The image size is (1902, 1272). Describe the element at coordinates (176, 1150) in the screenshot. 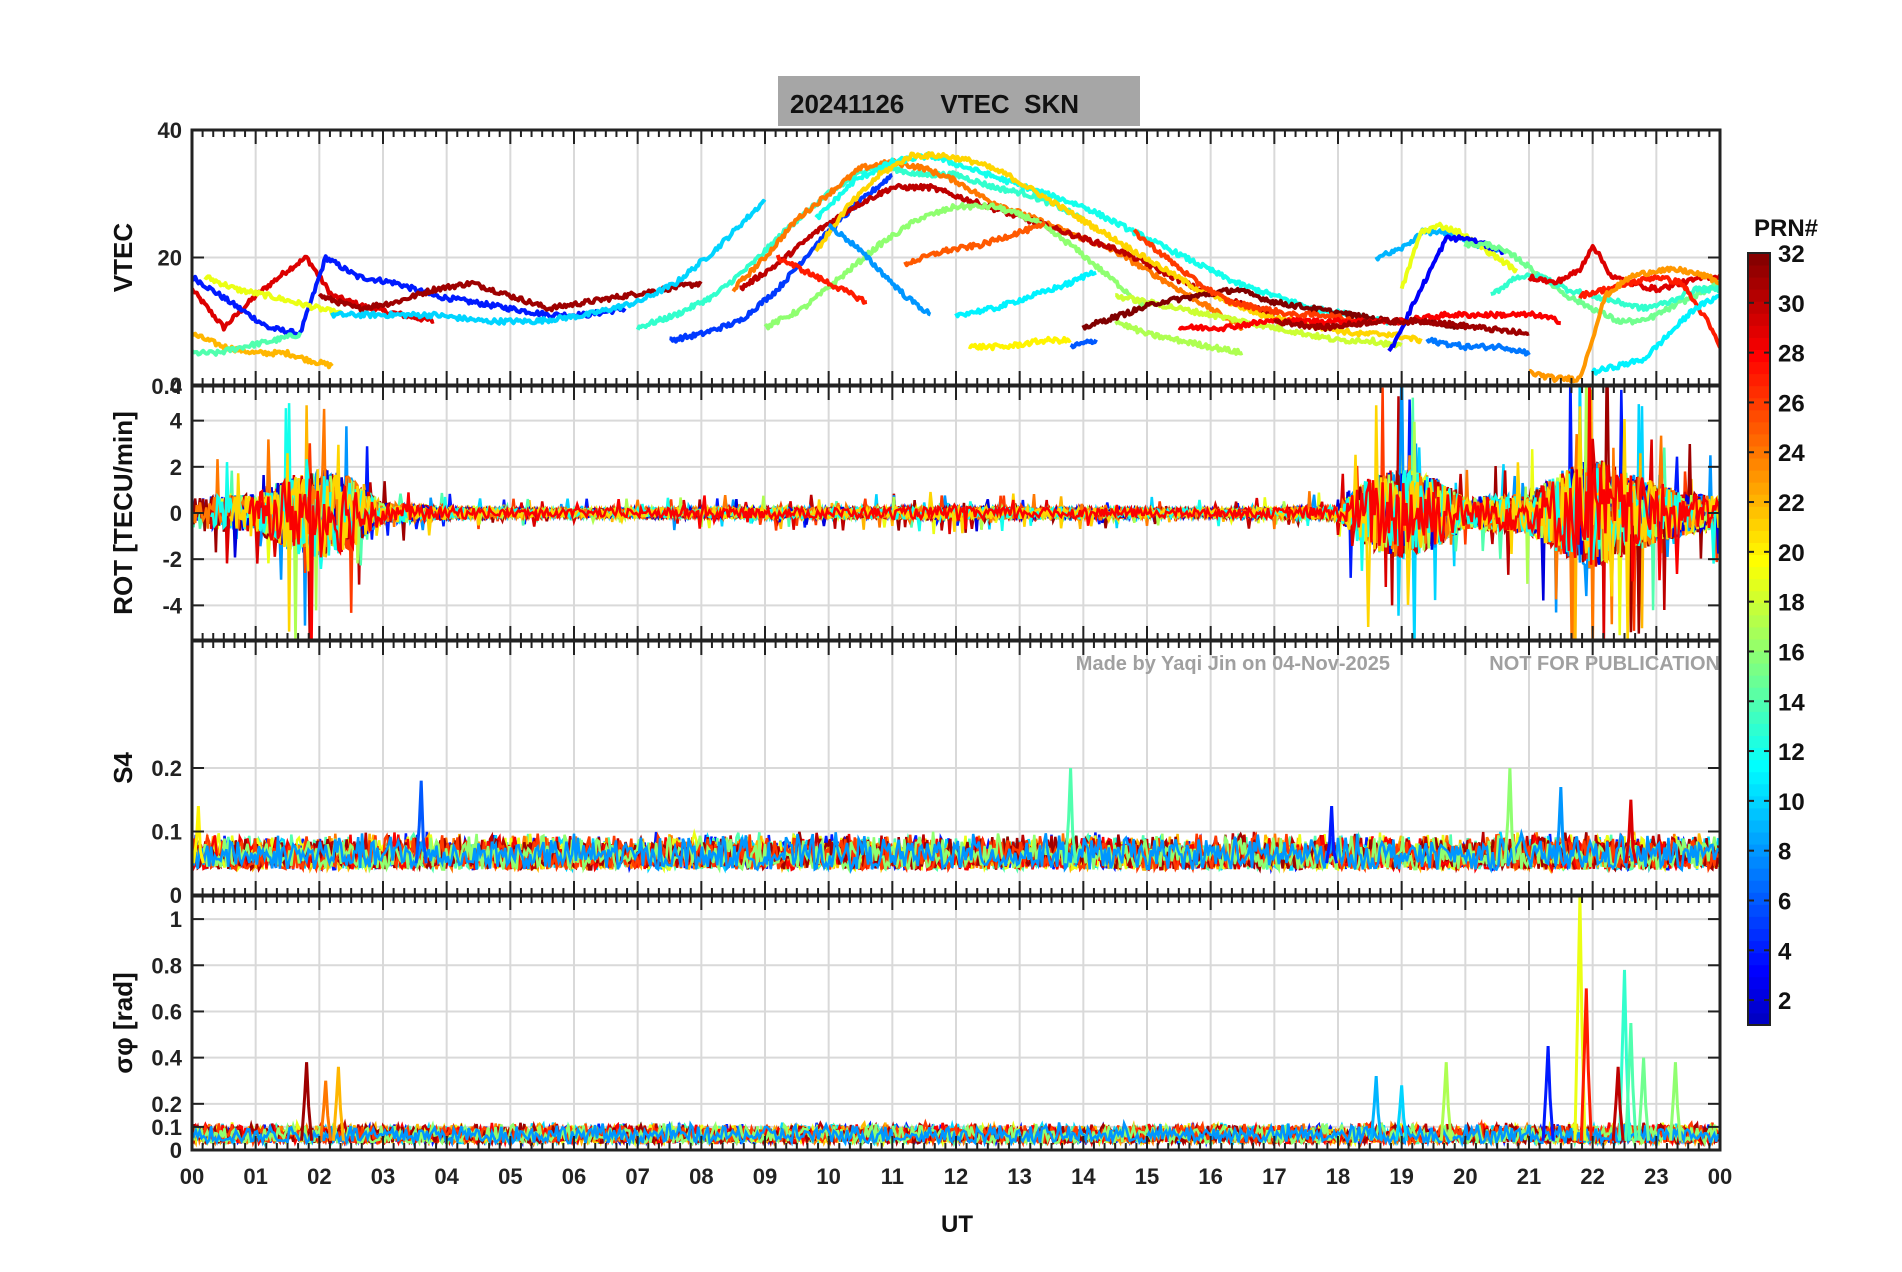

I see `y-tick-label-sigma_phi: 0` at that location.